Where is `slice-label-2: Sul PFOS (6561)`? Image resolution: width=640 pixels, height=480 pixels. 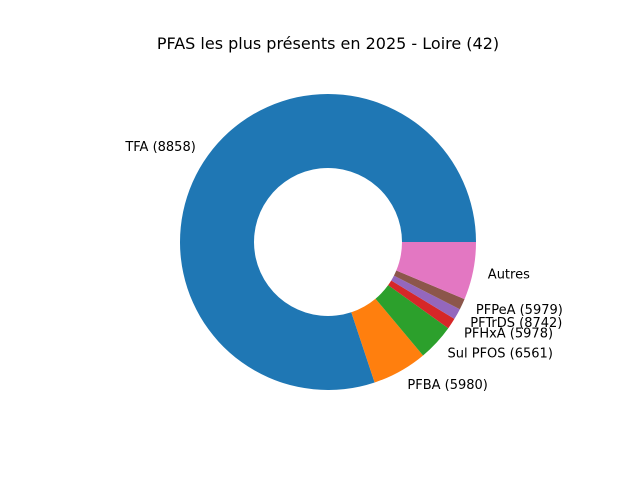 slice-label-2: Sul PFOS (6561) is located at coordinates (500, 353).